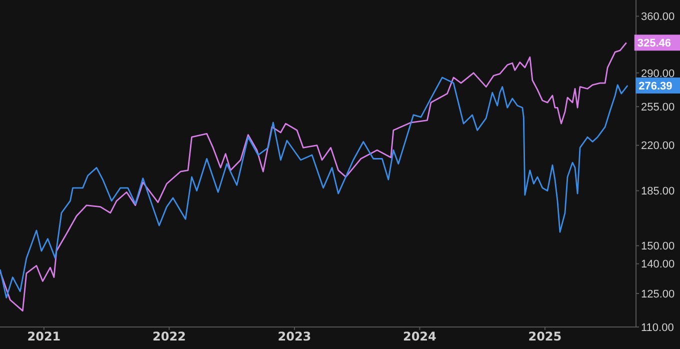 This screenshot has width=680, height=349. Describe the element at coordinates (658, 294) in the screenshot. I see `y-tick-label: 125.00` at that location.